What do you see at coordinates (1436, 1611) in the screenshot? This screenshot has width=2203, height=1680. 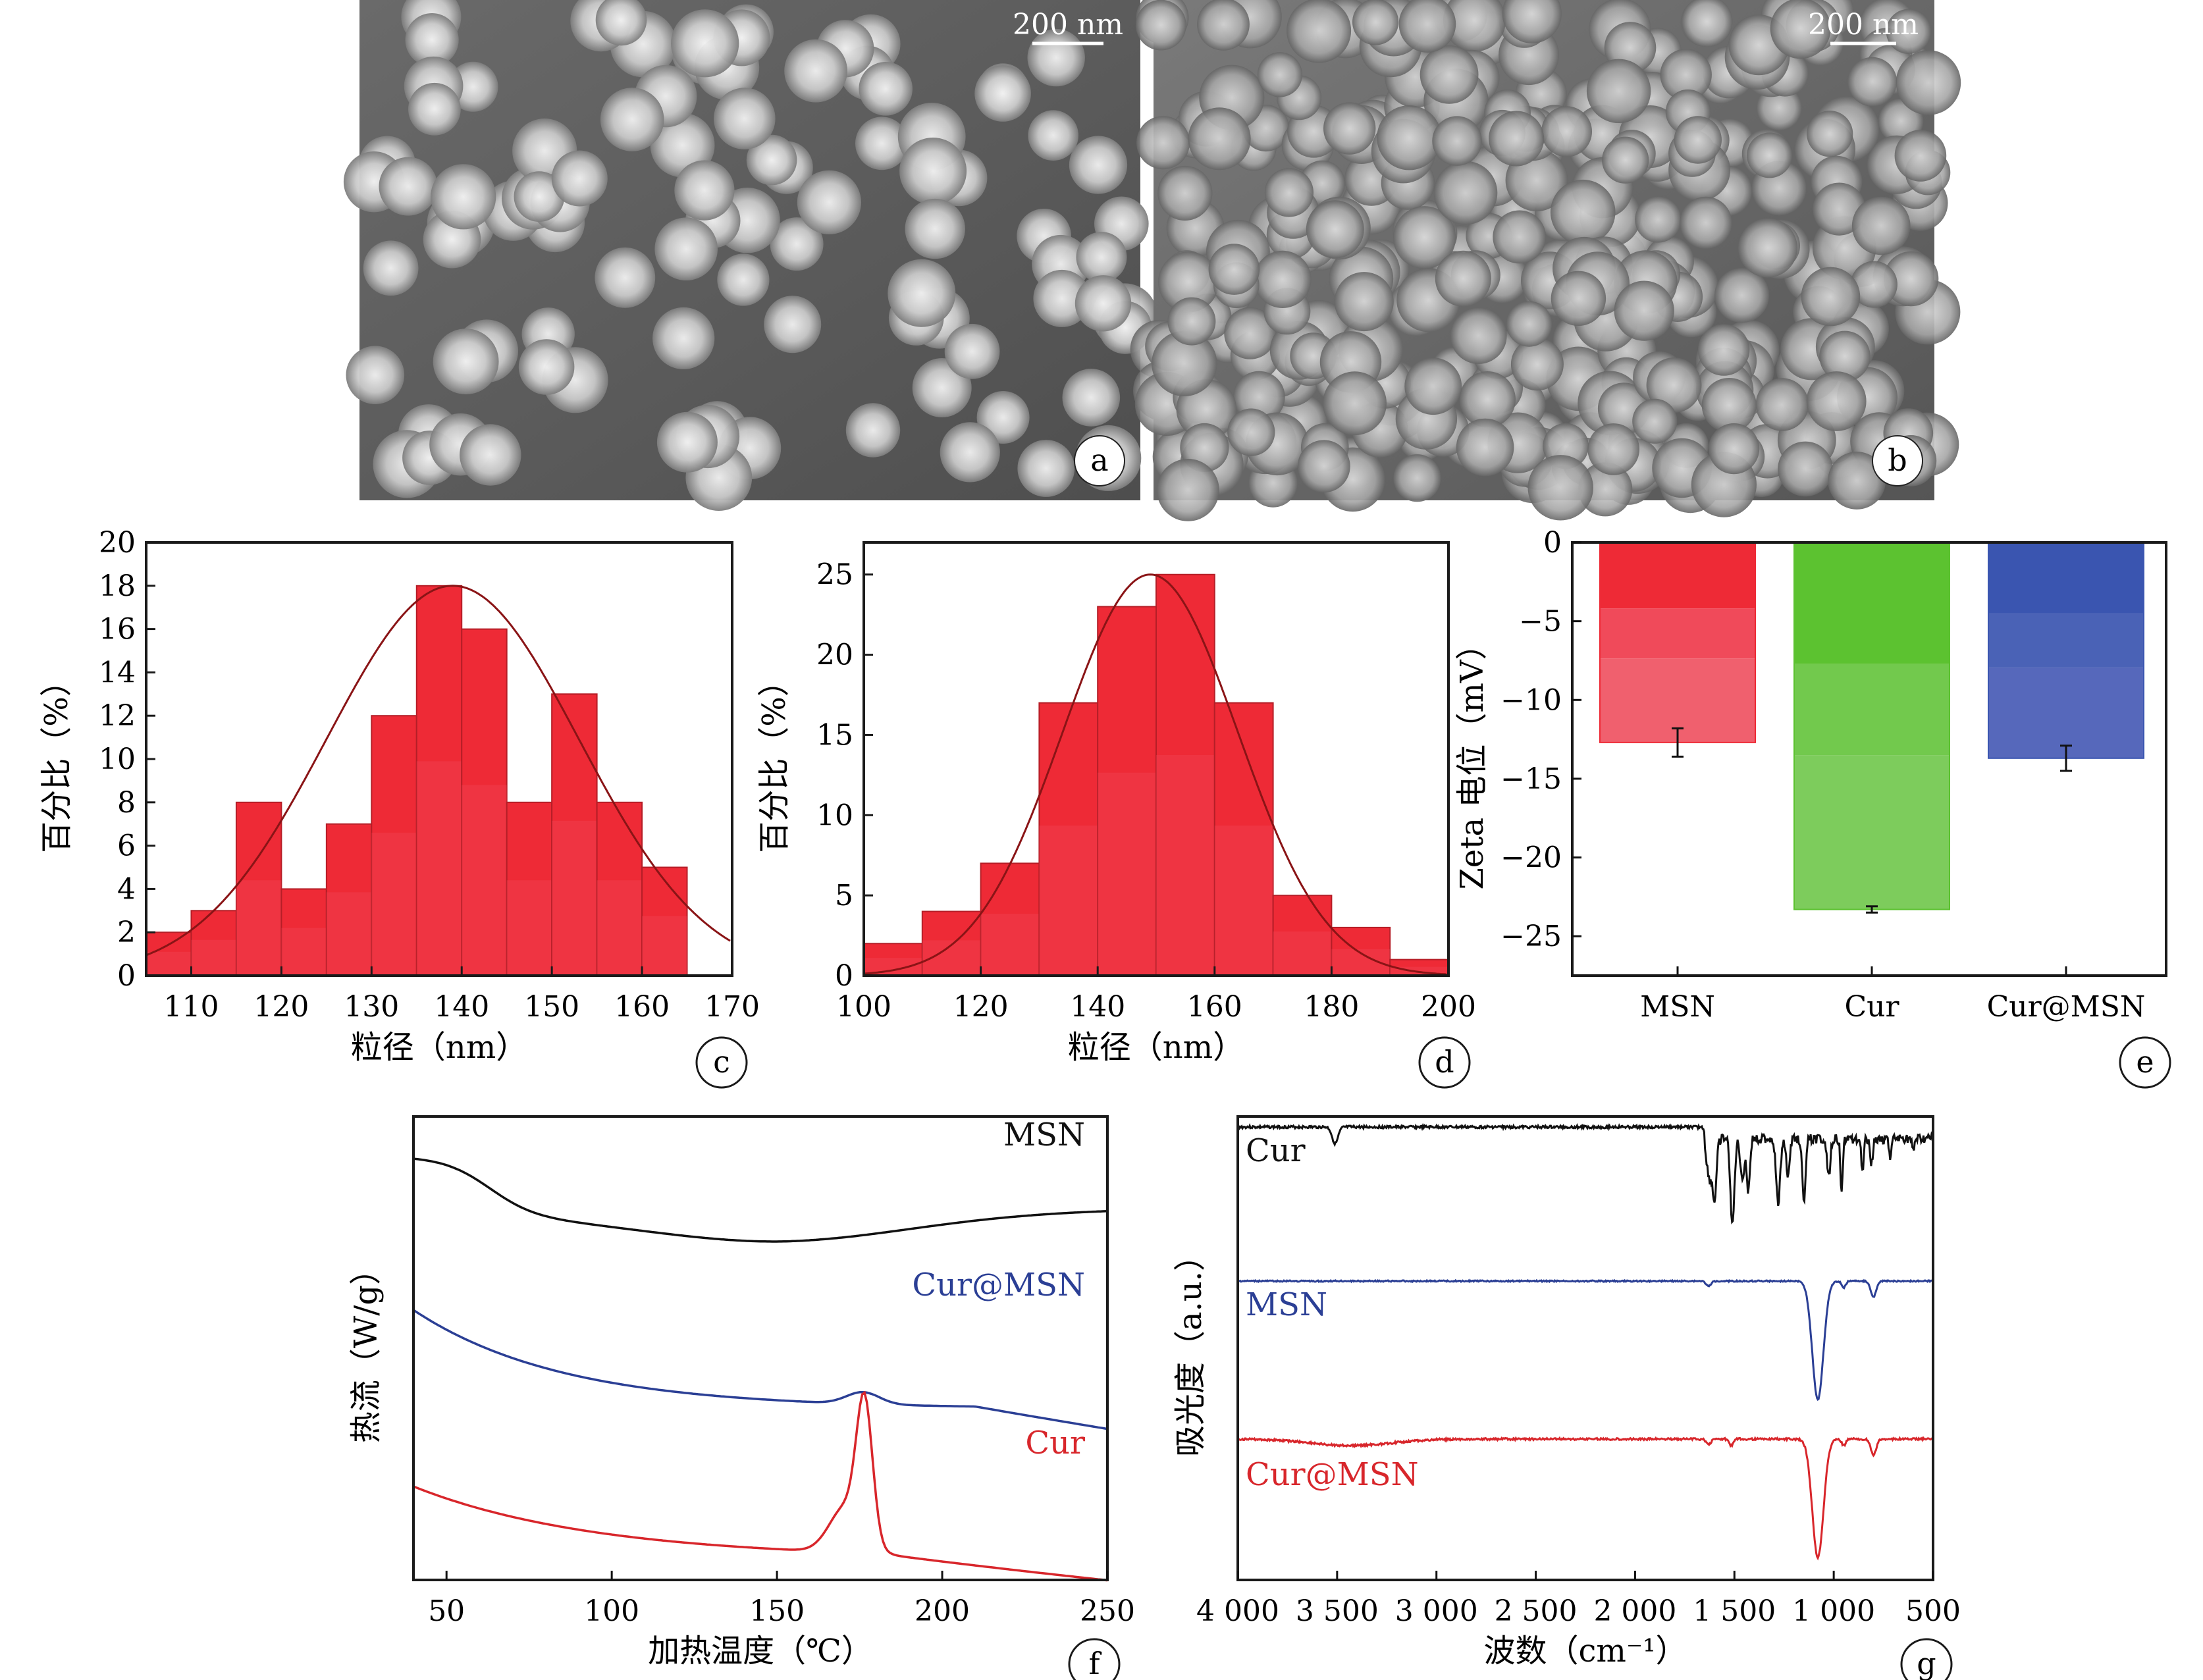 I see `x-tick-label: 3 000` at bounding box center [1436, 1611].